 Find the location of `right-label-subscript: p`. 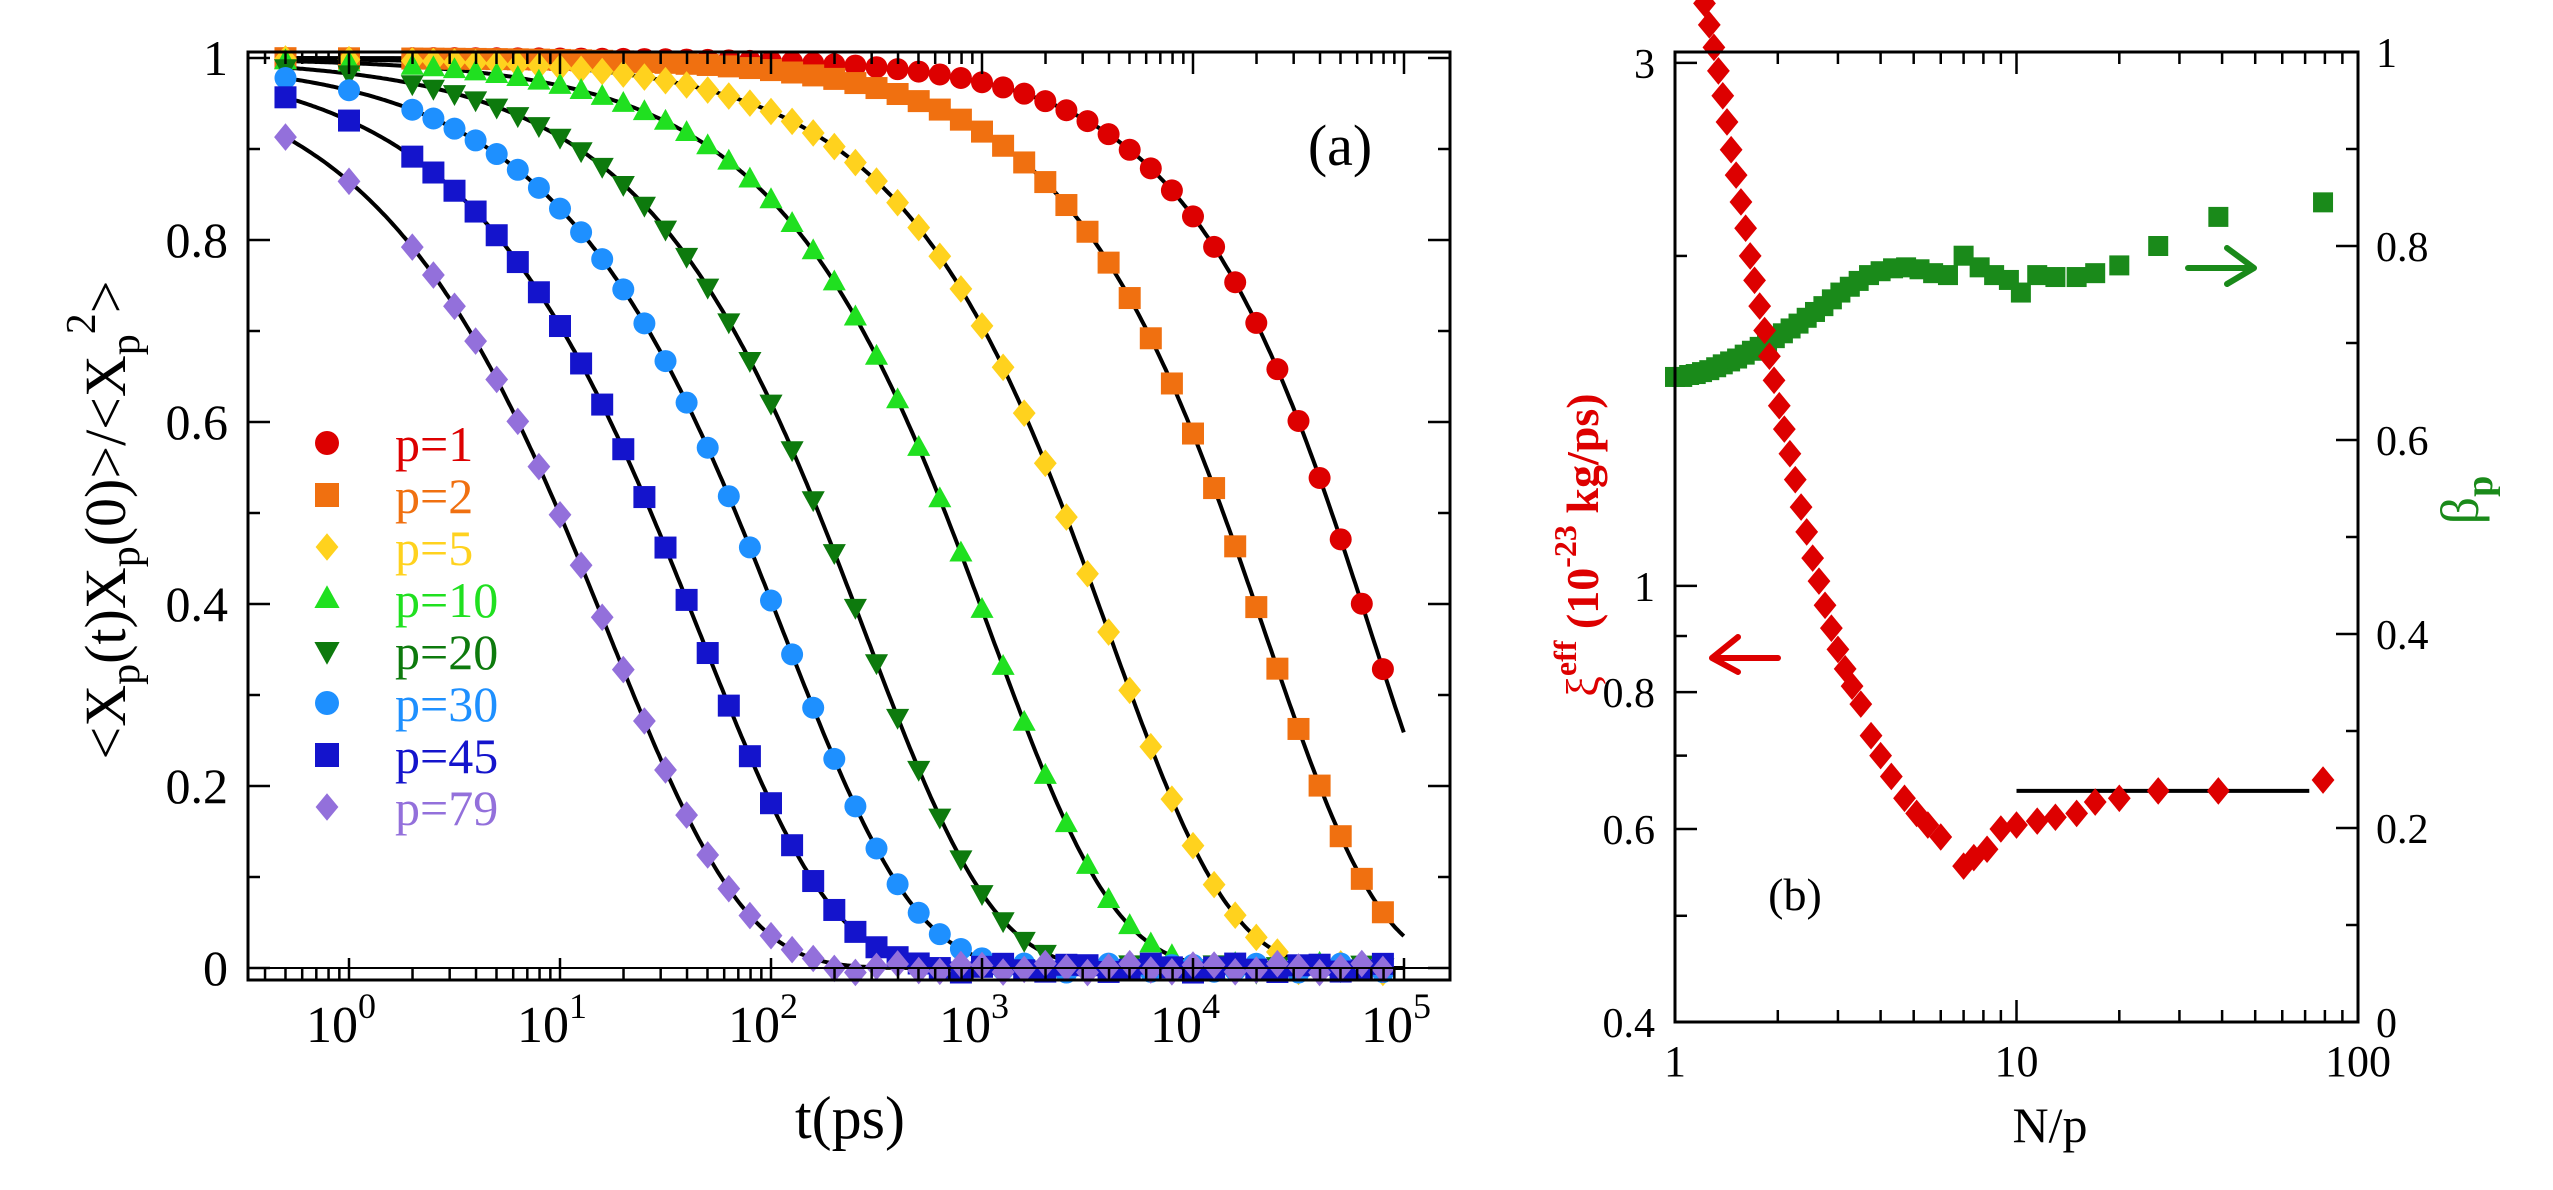

right-label-subscript: p is located at coordinates (2480, 486).